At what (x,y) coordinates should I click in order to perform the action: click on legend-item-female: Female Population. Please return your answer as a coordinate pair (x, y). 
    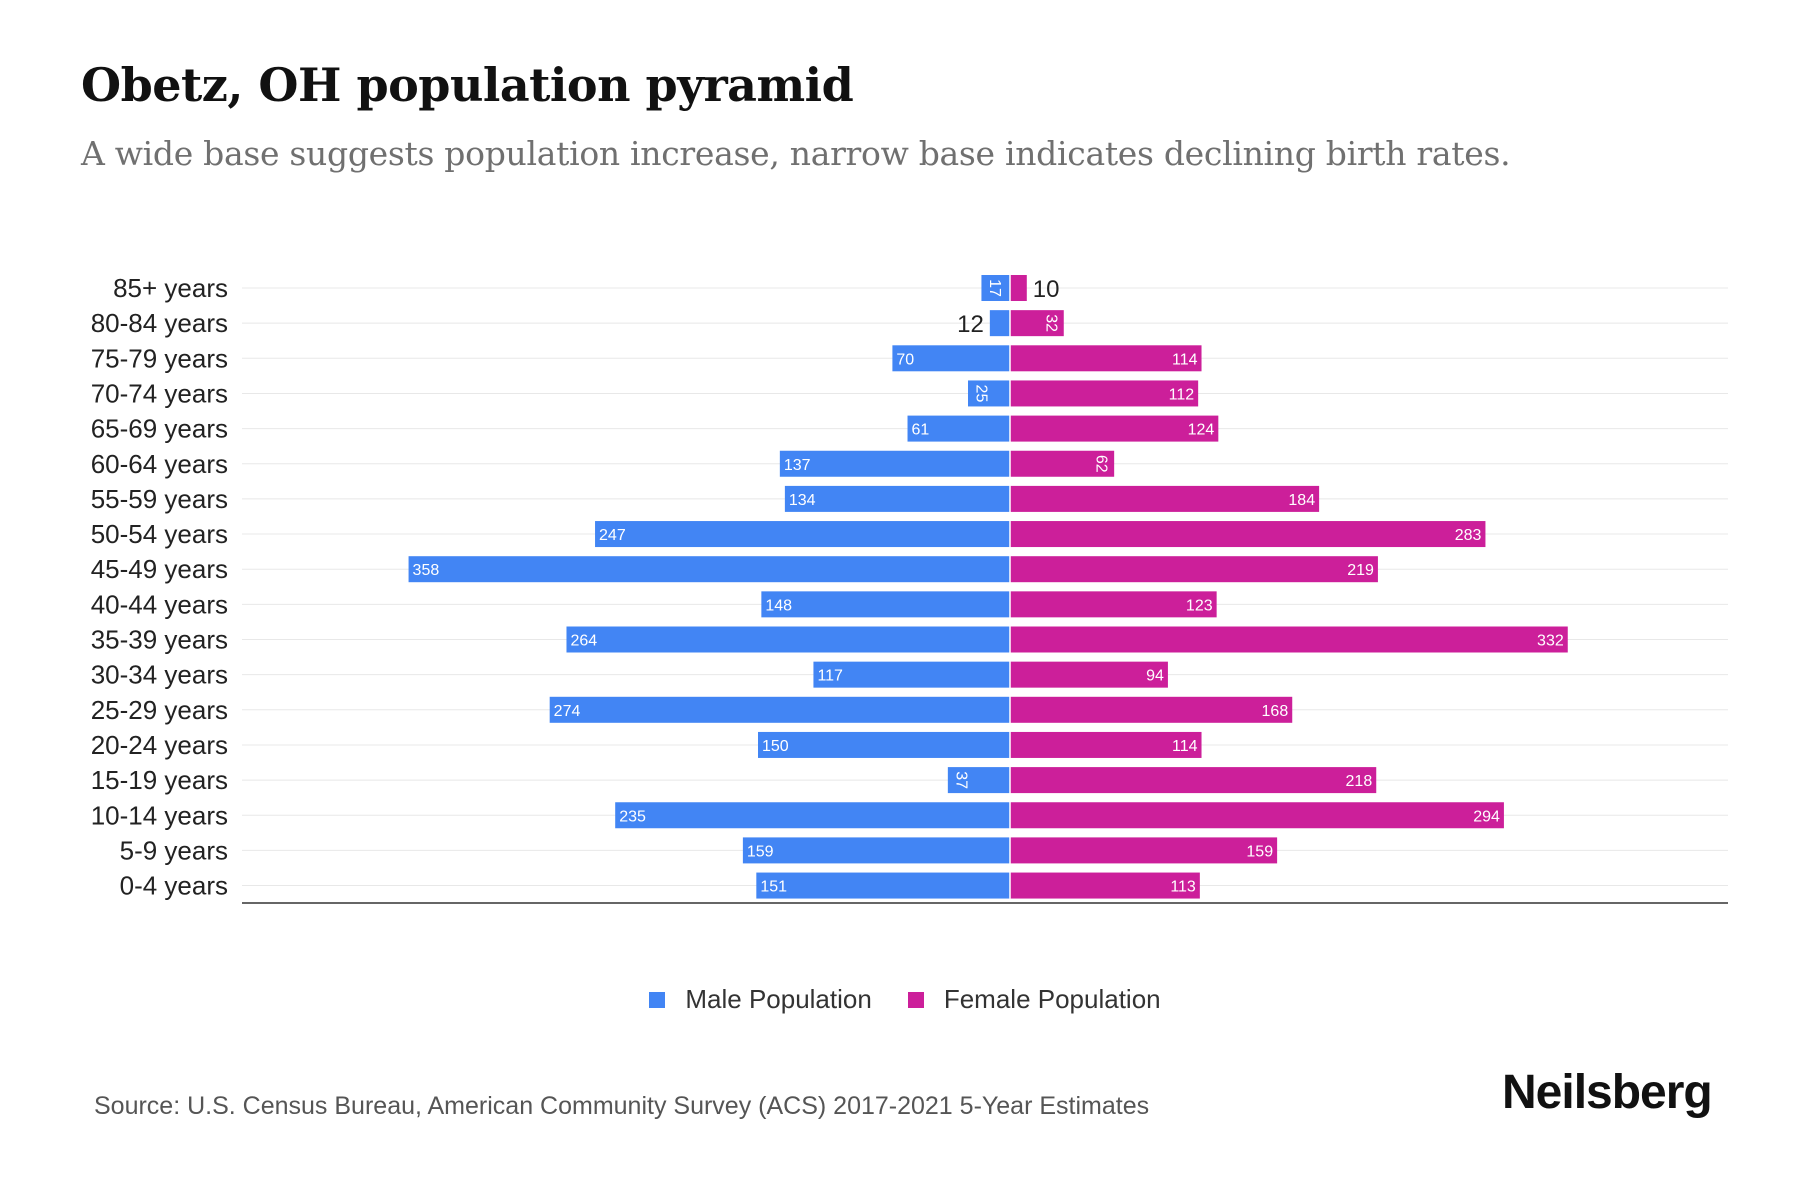
    Looking at the image, I should click on (1034, 999).